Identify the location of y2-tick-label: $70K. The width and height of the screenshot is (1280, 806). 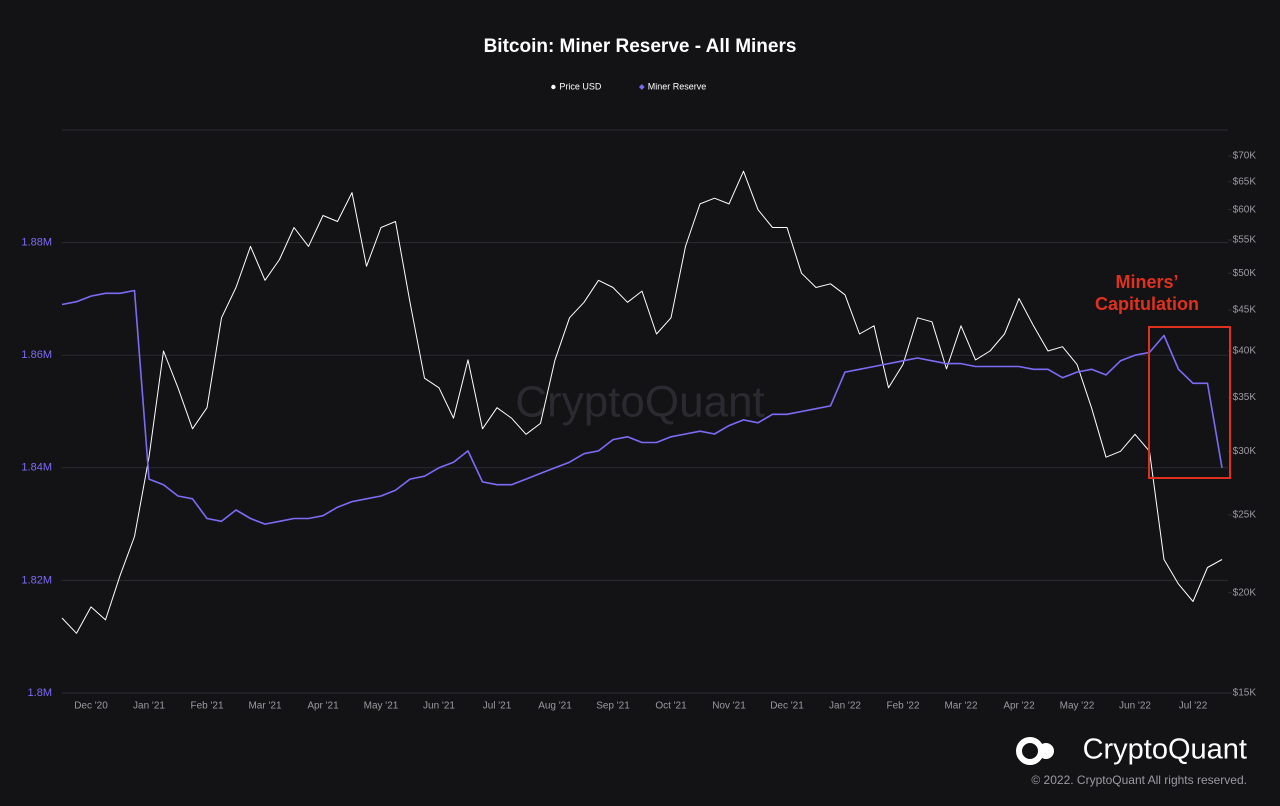
(1245, 156).